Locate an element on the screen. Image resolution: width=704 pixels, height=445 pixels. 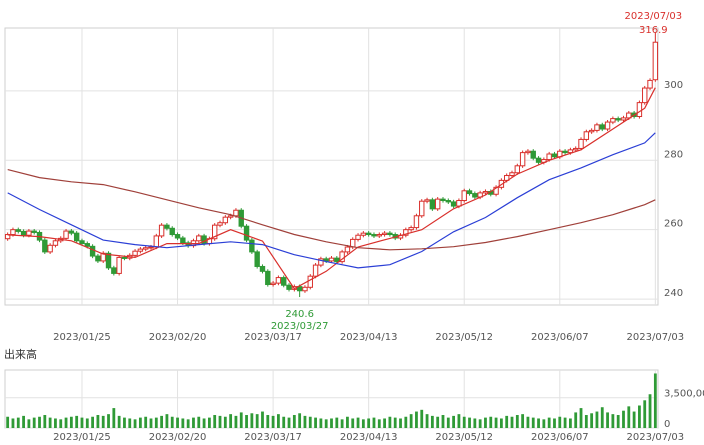
x-tick-label: 2023/07/03 is located at coordinates (656, 337).